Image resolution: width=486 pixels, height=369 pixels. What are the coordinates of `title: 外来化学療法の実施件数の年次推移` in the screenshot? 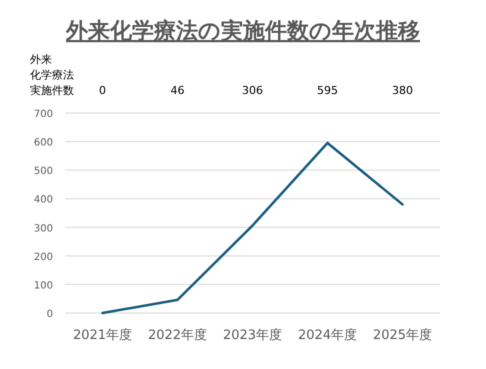 It's located at (243, 31).